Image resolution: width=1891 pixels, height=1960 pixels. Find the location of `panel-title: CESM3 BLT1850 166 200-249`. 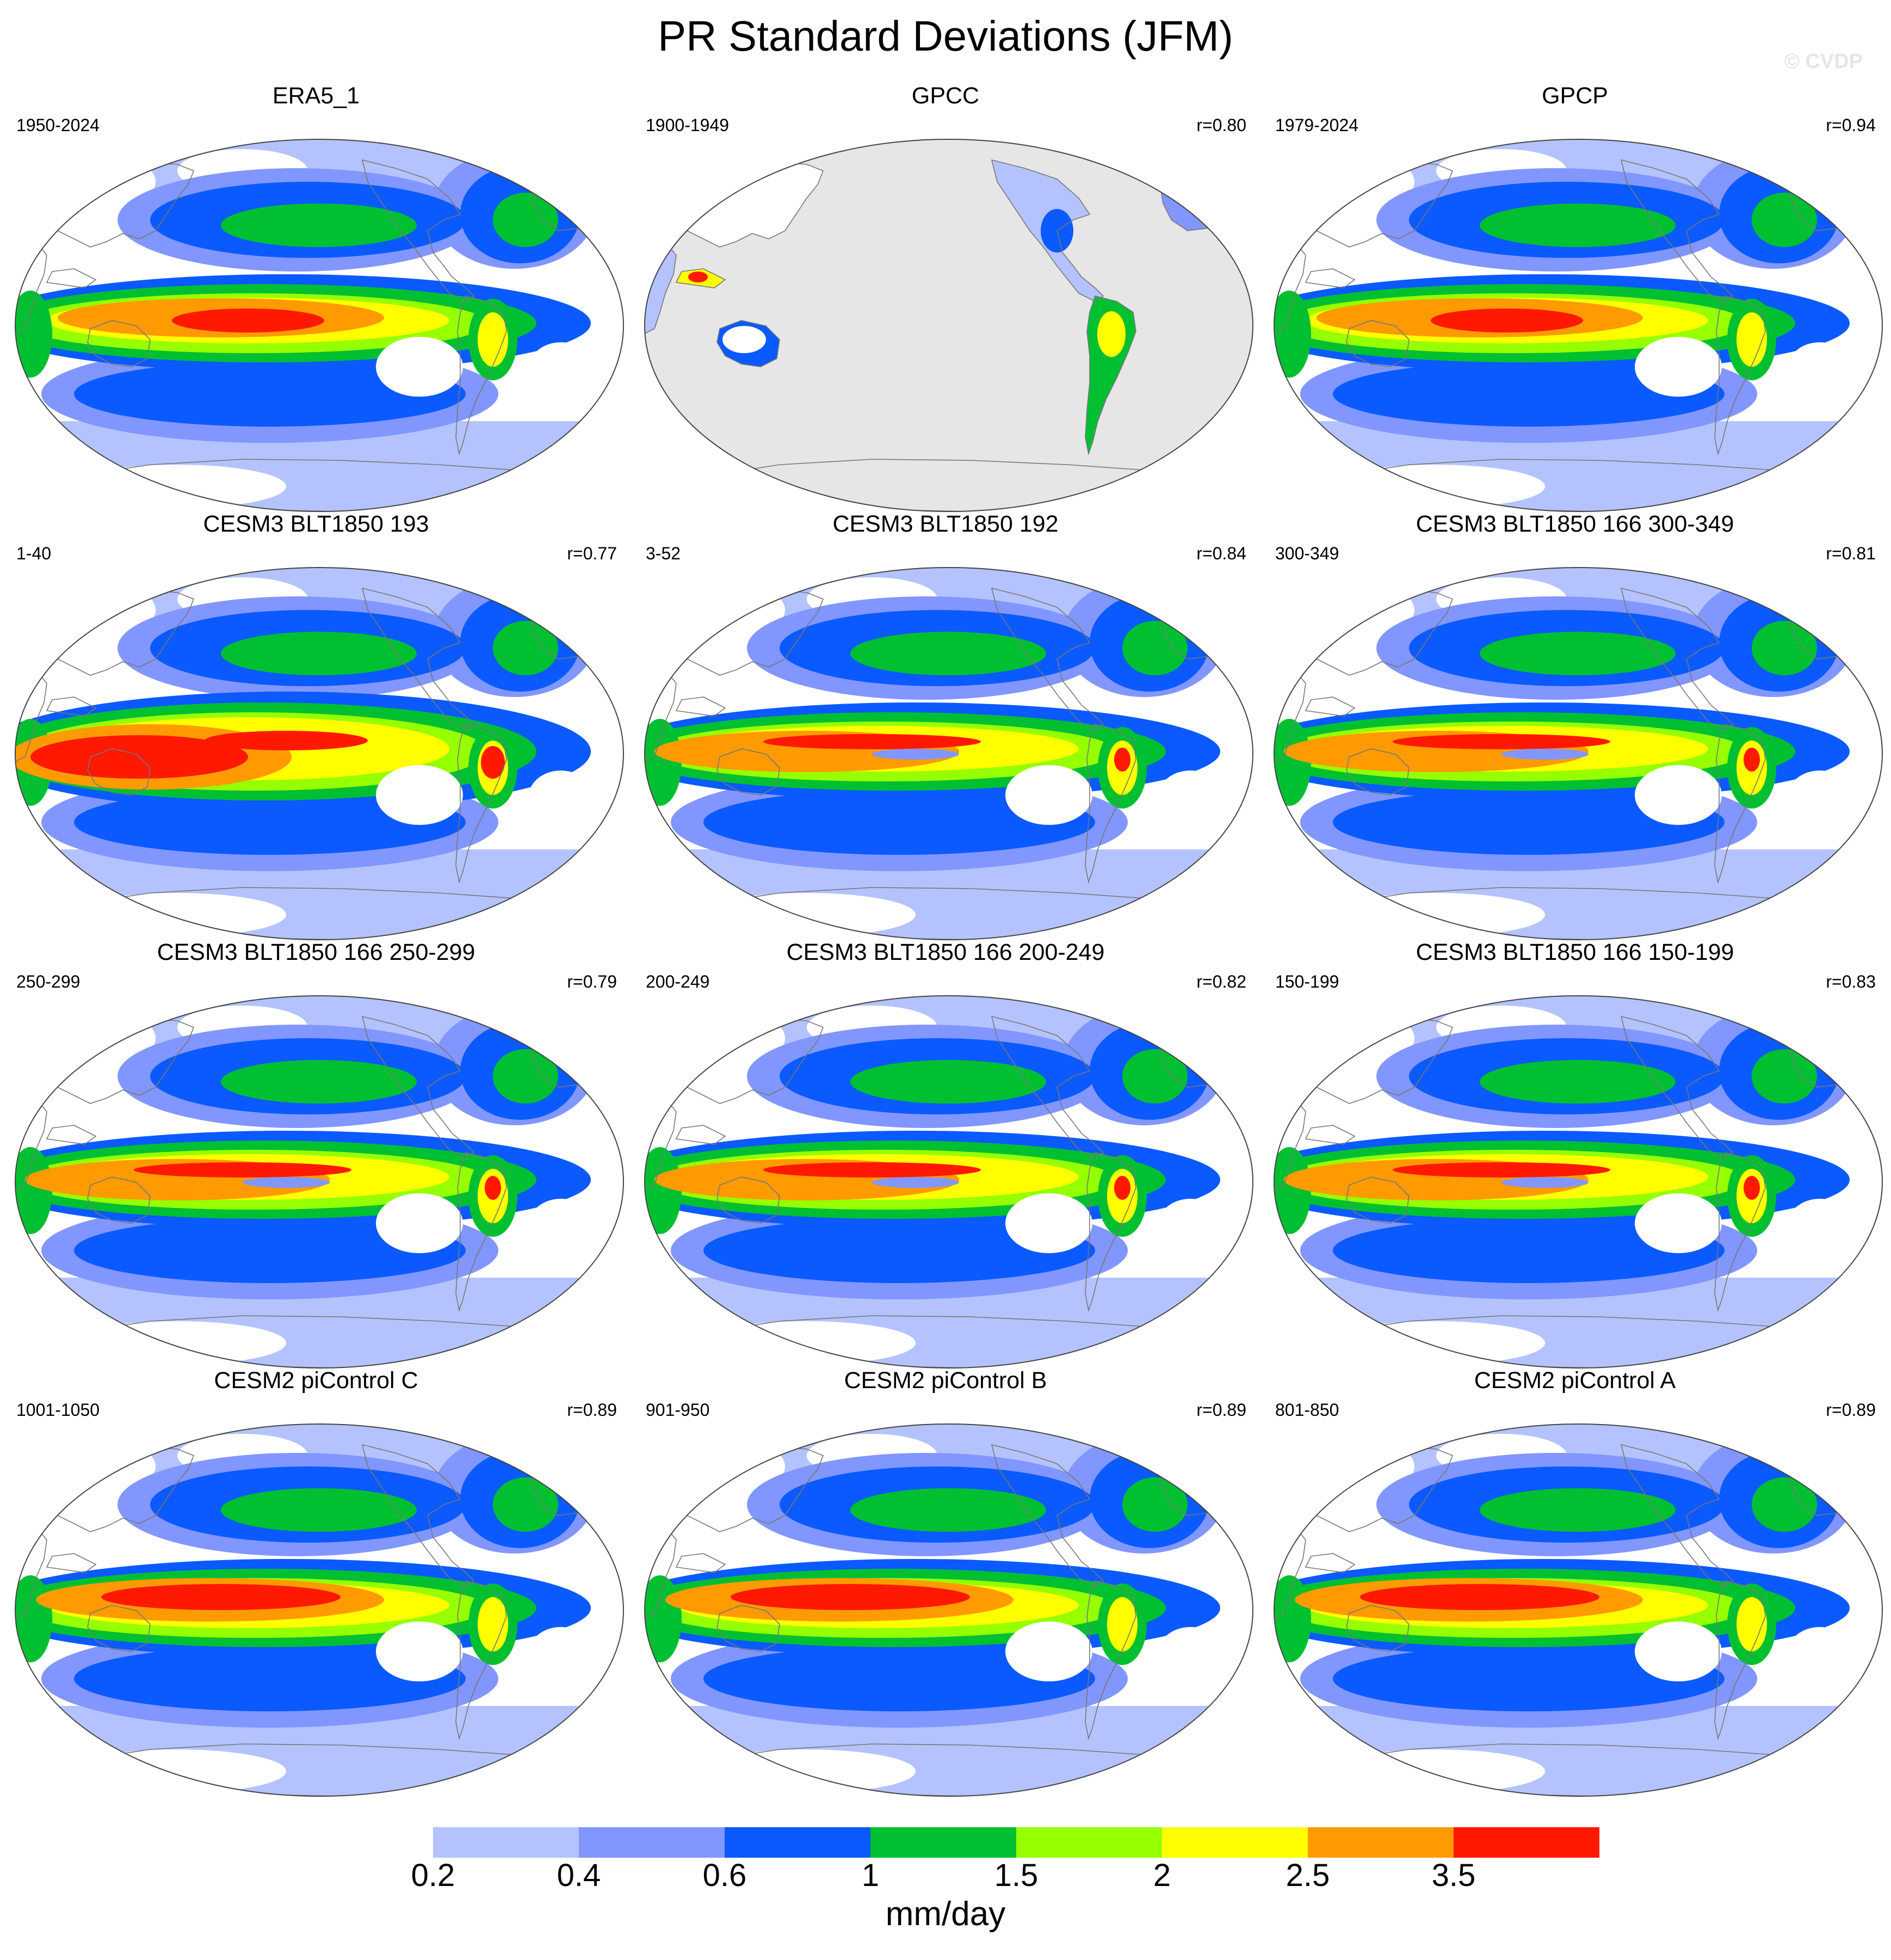

panel-title: CESM3 BLT1850 166 200-249 is located at coordinates (945, 952).